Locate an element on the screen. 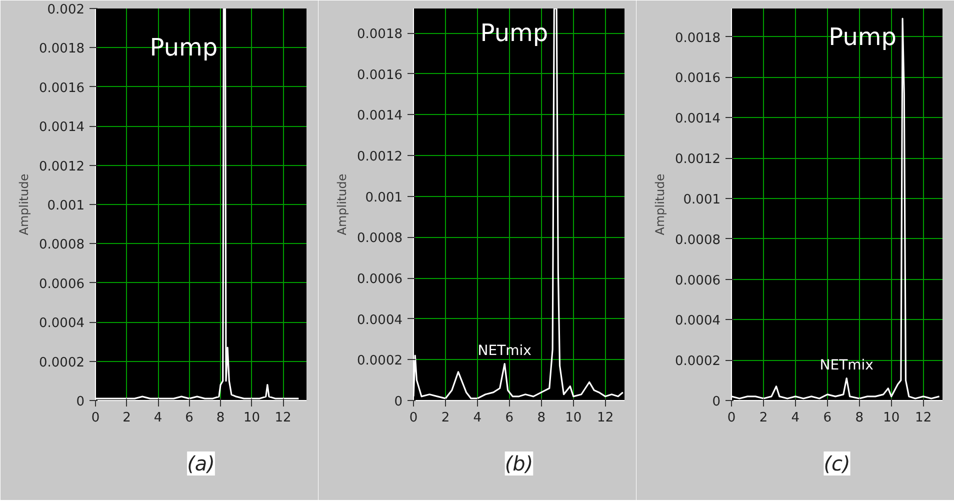 The height and width of the screenshot is (504, 954). y-tick-label: 0.002 is located at coordinates (65, 10).